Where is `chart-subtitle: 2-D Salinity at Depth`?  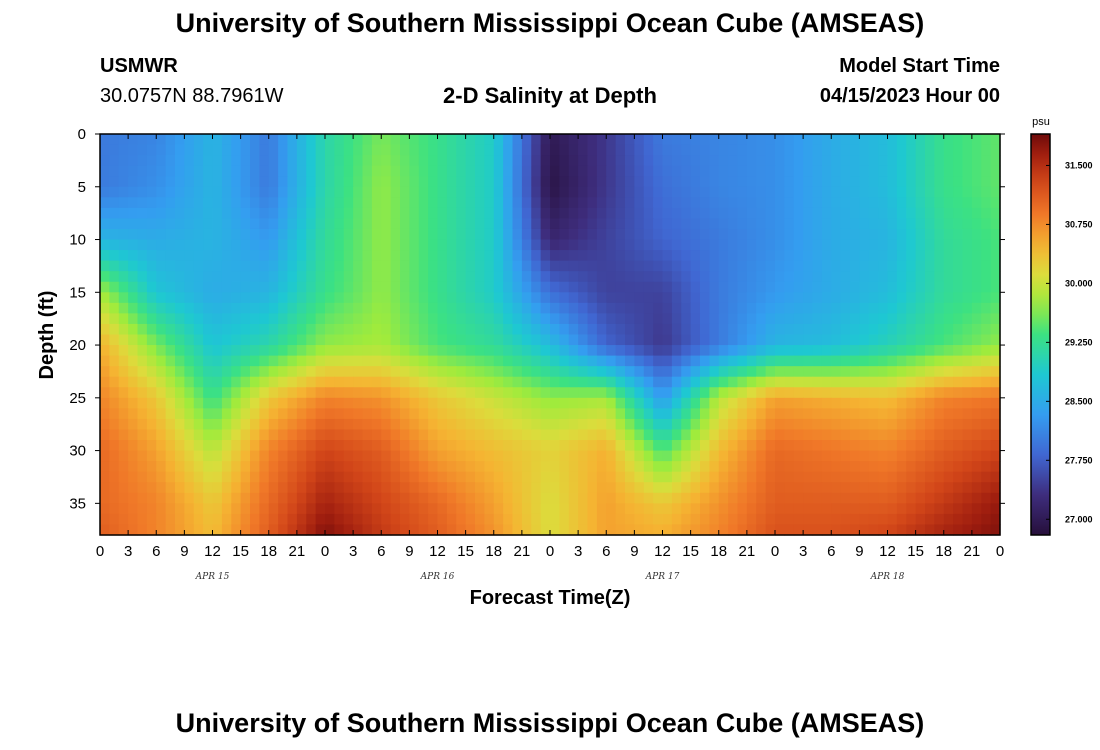
chart-subtitle: 2-D Salinity at Depth is located at coordinates (550, 95).